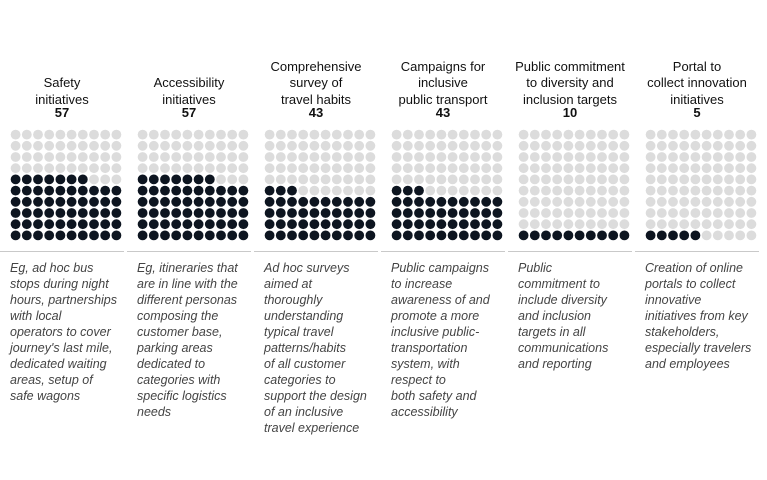 The image size is (767, 480). What do you see at coordinates (193, 185) in the screenshot?
I see `waffle-grid` at bounding box center [193, 185].